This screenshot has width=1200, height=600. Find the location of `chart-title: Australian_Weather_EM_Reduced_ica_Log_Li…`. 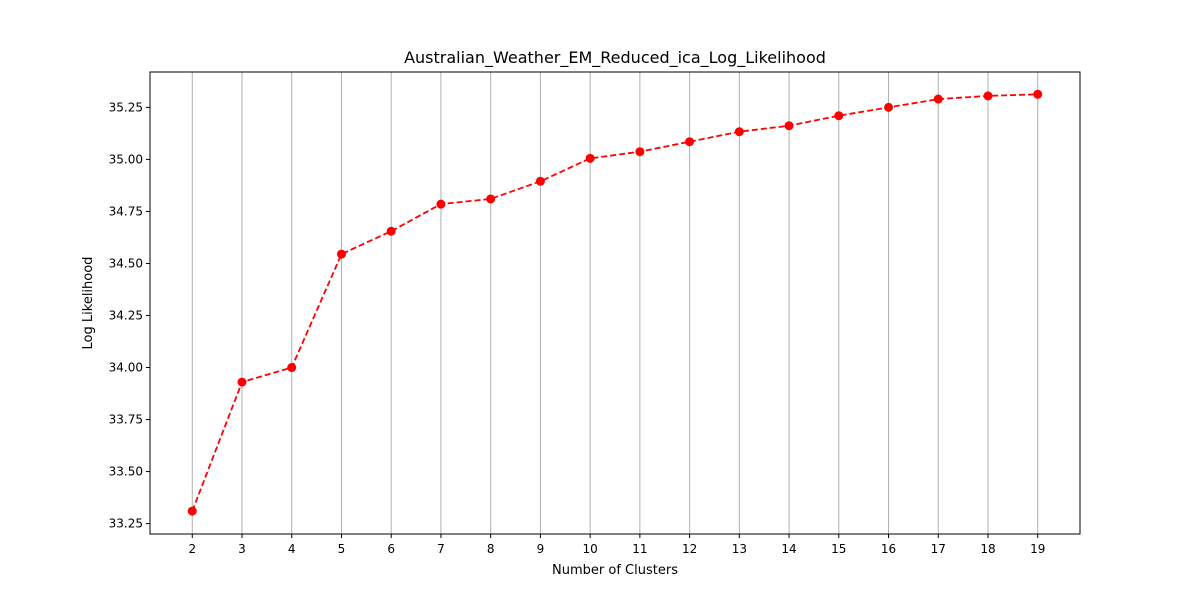

chart-title: Australian_Weather_EM_Reduced_ica_Log_Li… is located at coordinates (615, 58).